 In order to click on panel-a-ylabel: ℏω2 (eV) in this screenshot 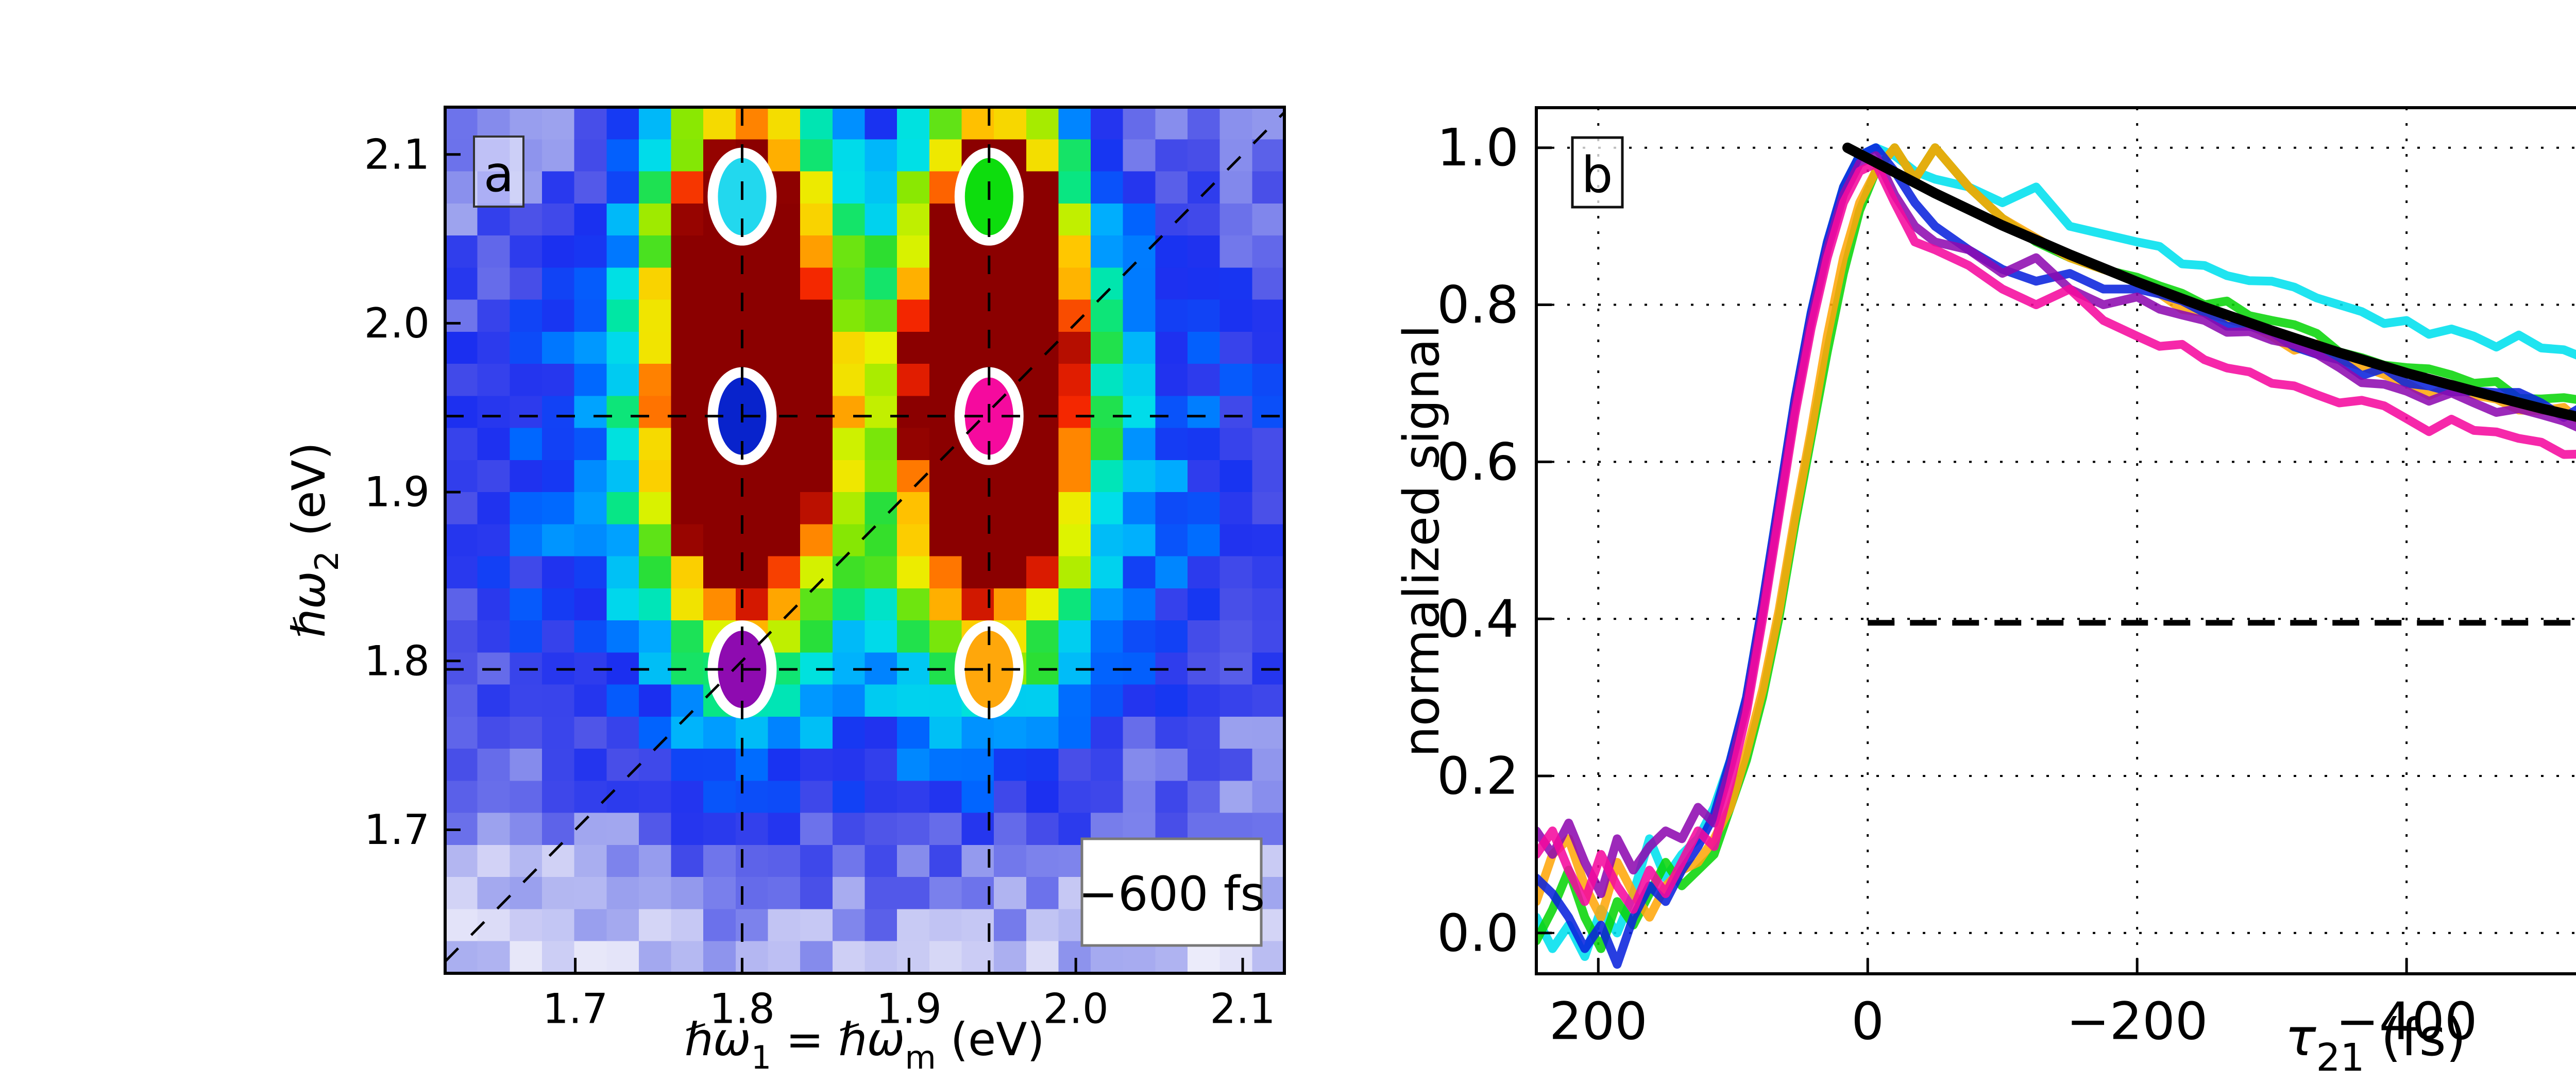, I will do `click(314, 540)`.